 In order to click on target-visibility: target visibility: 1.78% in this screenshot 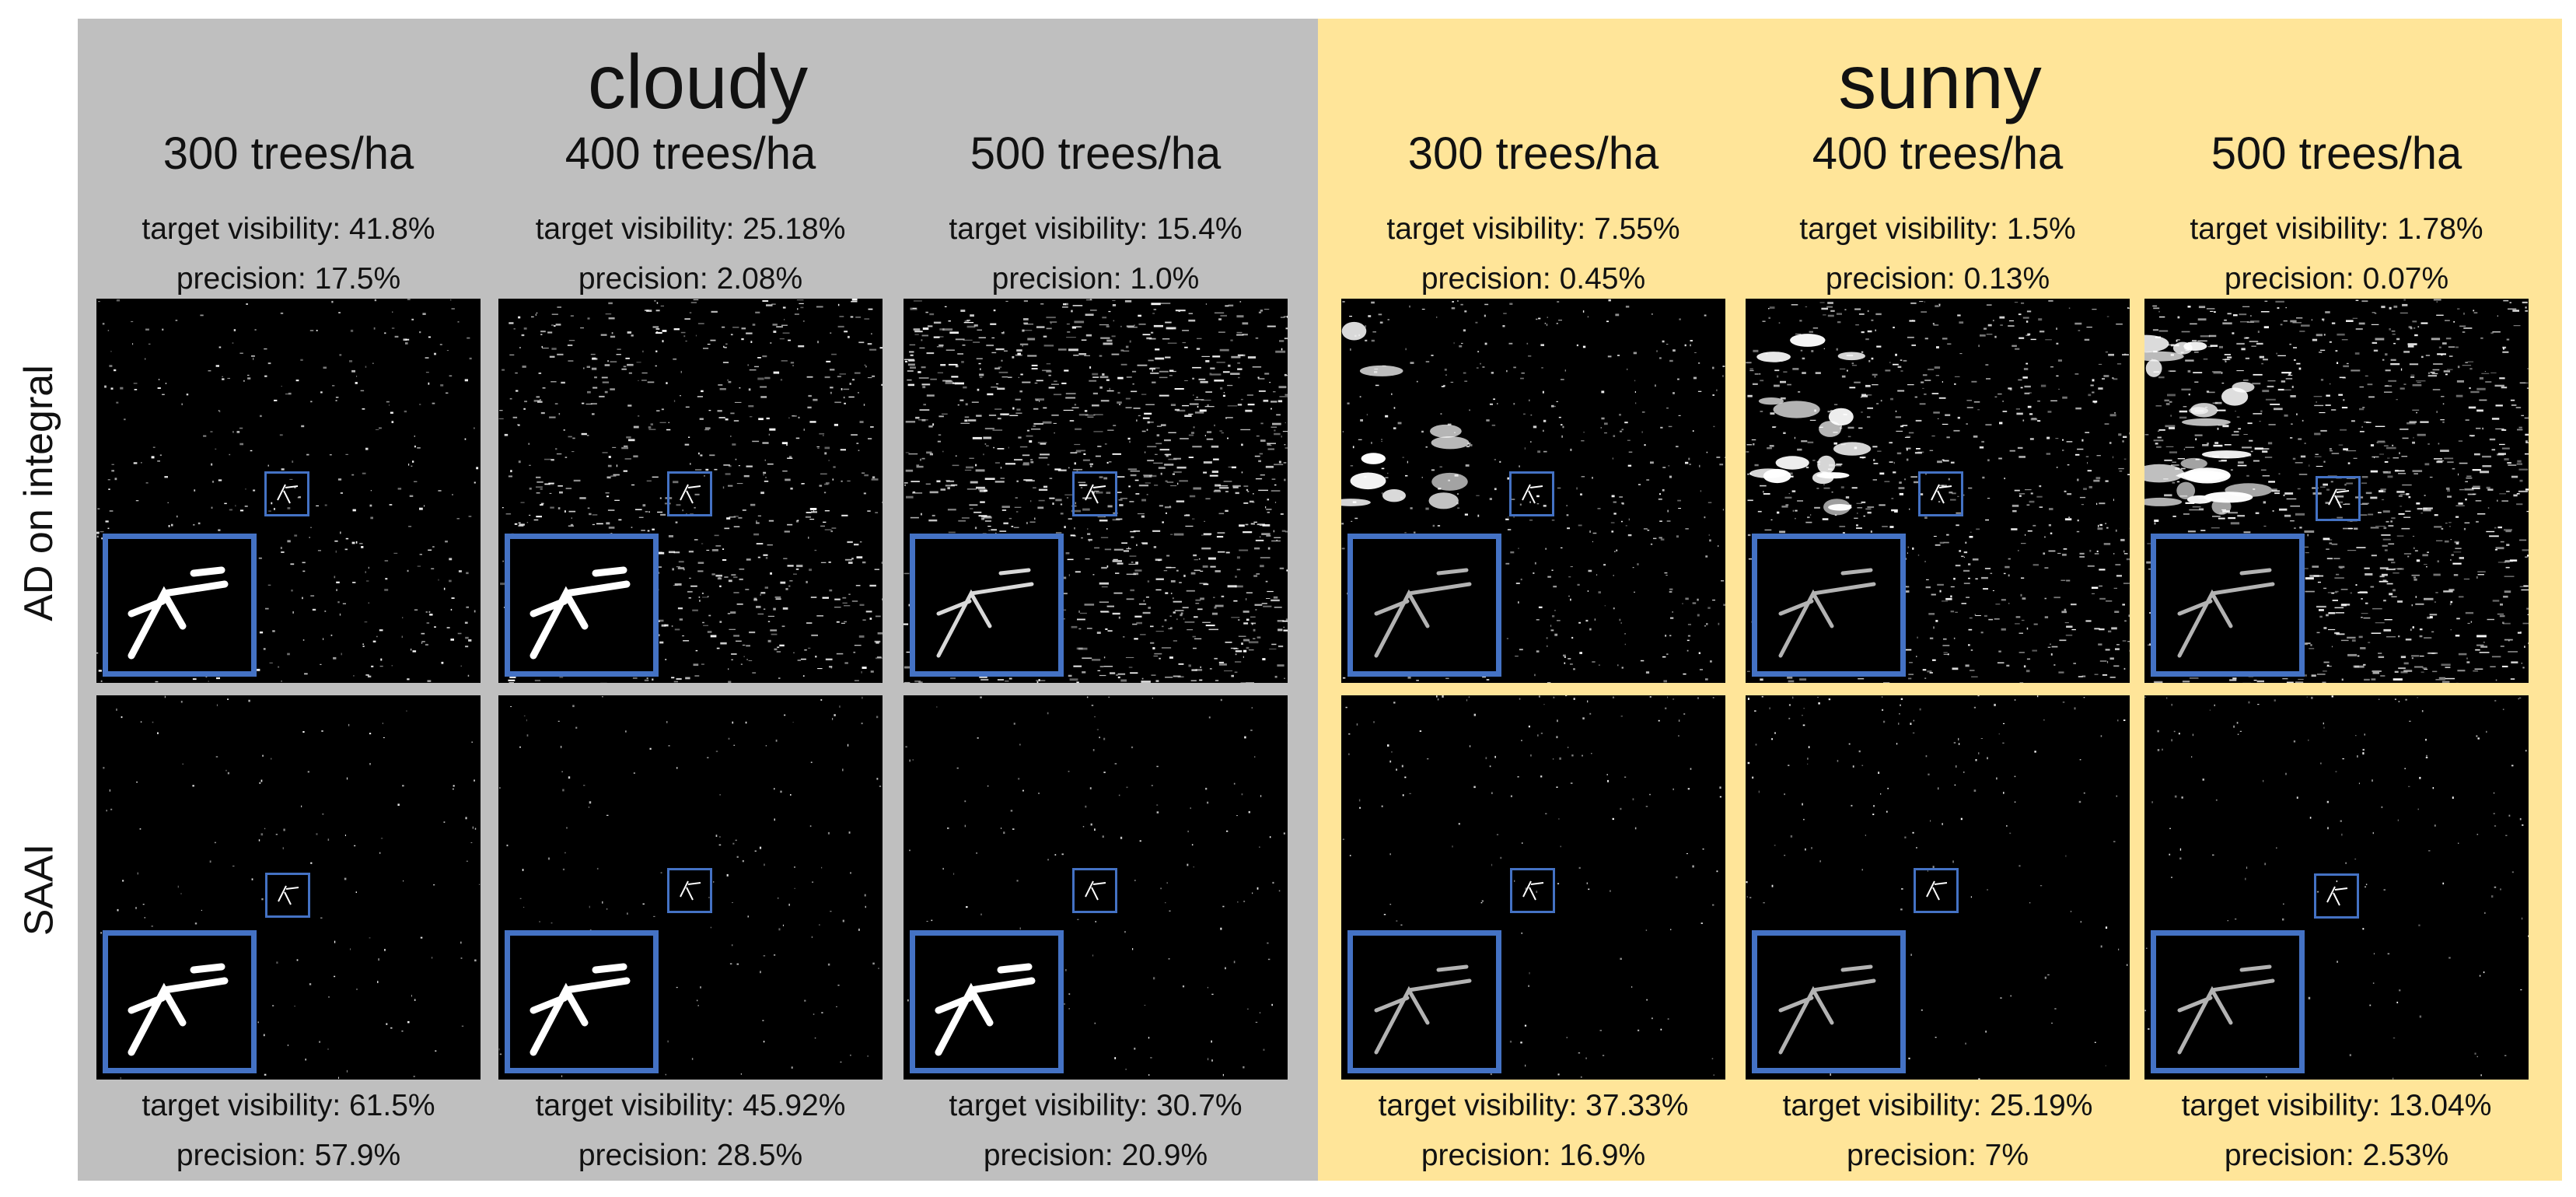, I will do `click(2336, 229)`.